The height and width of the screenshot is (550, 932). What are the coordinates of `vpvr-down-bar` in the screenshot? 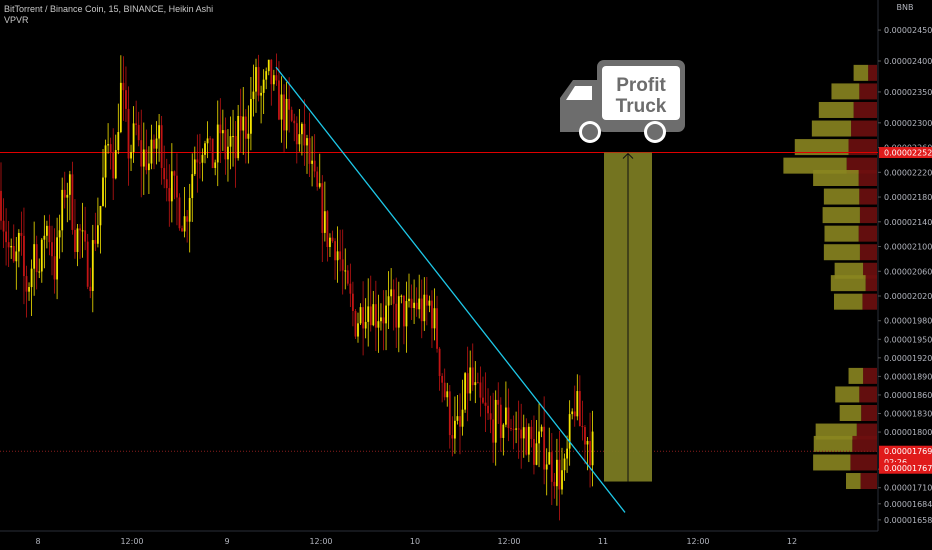 It's located at (861, 165).